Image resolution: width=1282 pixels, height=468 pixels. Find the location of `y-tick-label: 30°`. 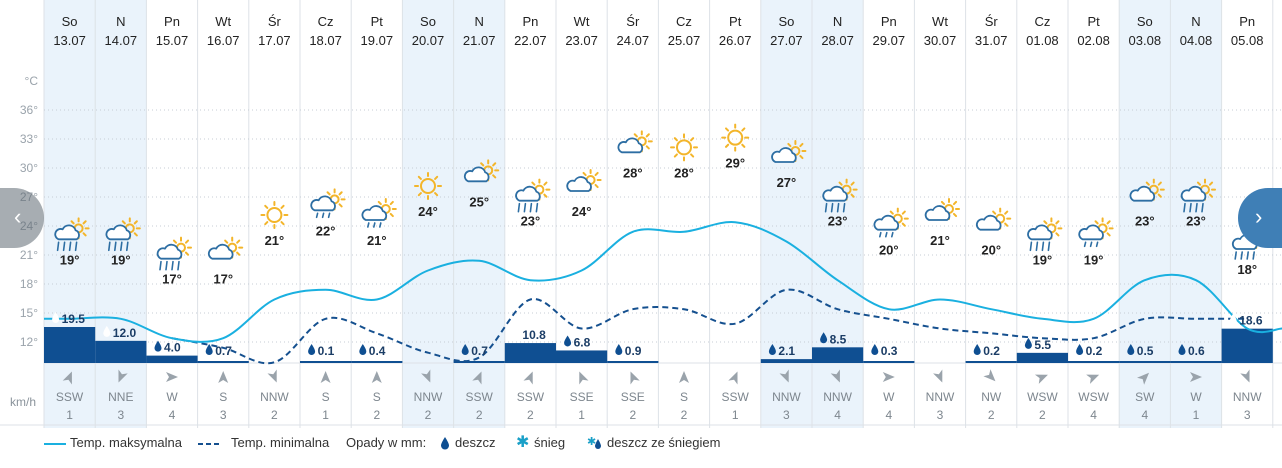

y-tick-label: 30° is located at coordinates (29, 168).